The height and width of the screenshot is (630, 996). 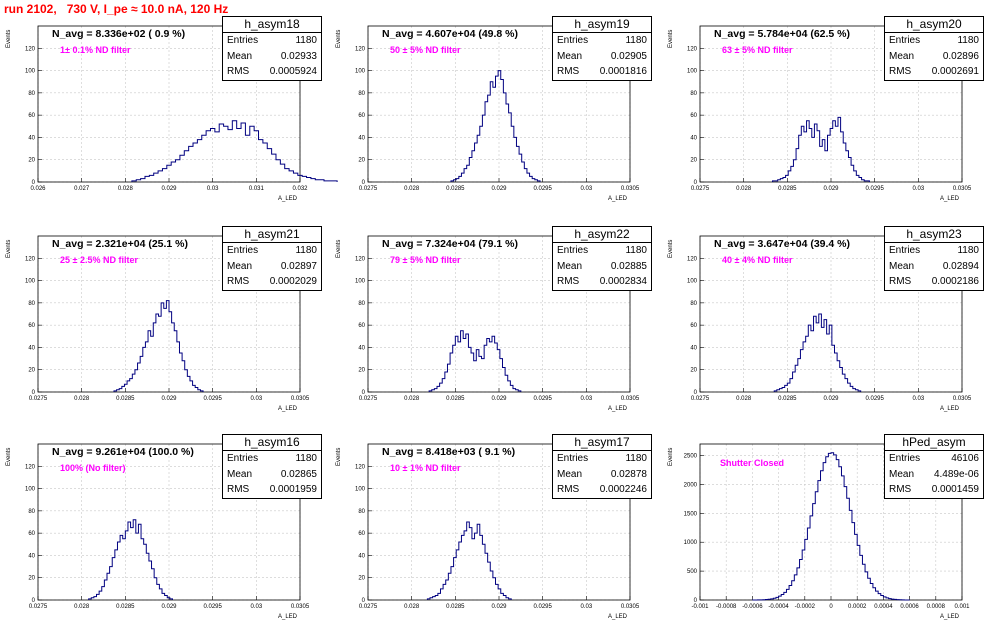 What do you see at coordinates (883, 607) in the screenshot?
I see `x-tick-label: 0.0004` at bounding box center [883, 607].